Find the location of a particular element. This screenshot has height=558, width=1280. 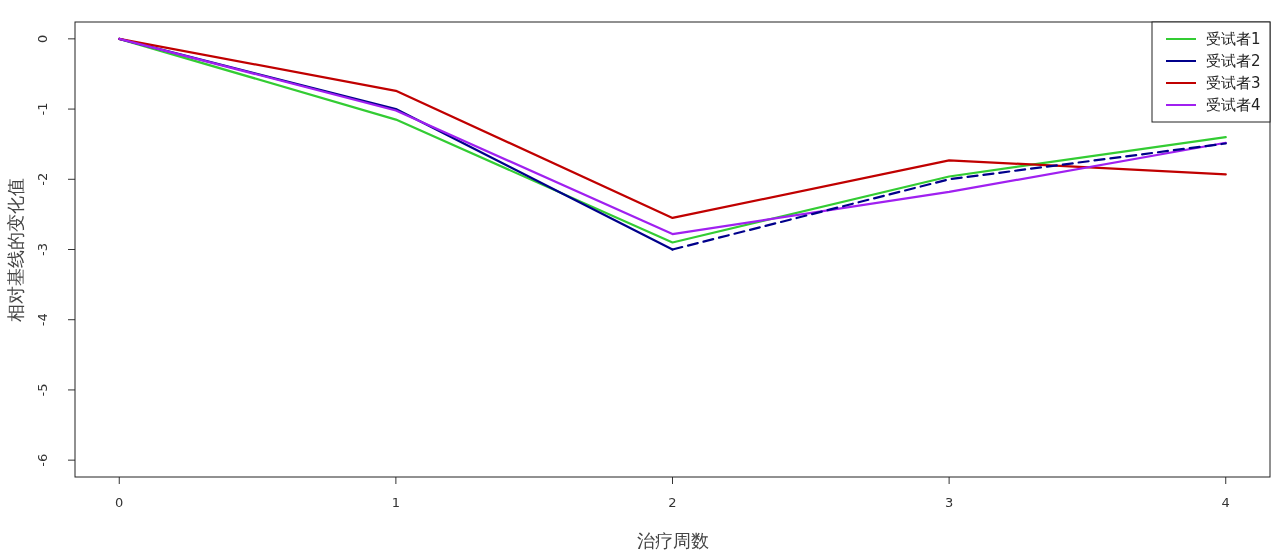

y-tick-label: -1 is located at coordinates (42, 109).